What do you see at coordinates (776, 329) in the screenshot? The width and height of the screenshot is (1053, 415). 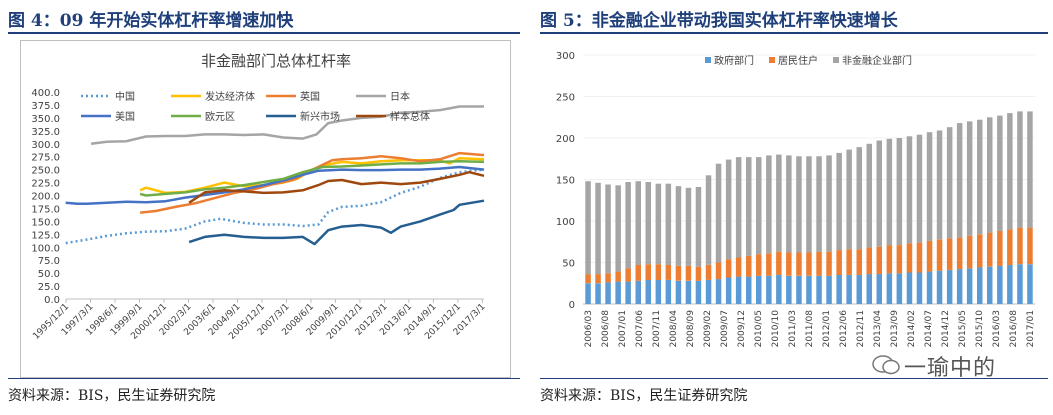 I see `x-tick-label: 2010/10` at bounding box center [776, 329].